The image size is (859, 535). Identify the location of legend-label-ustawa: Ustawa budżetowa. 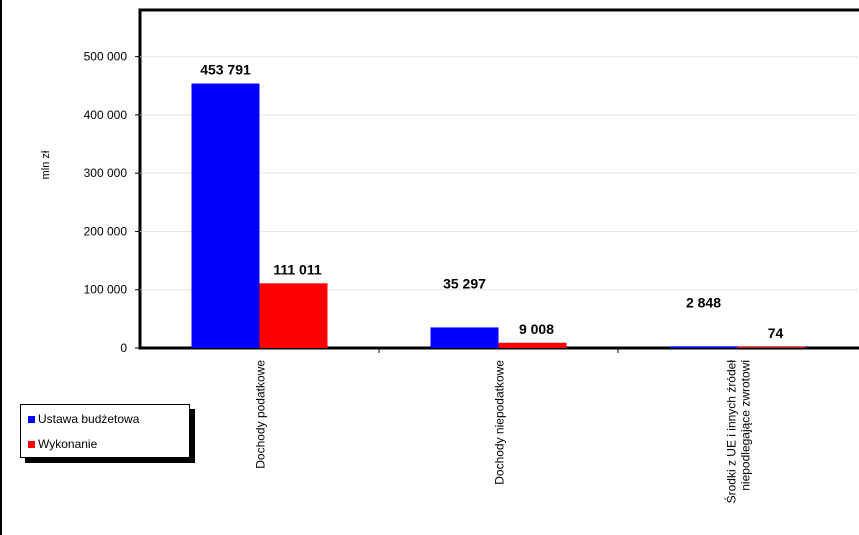
(88, 419).